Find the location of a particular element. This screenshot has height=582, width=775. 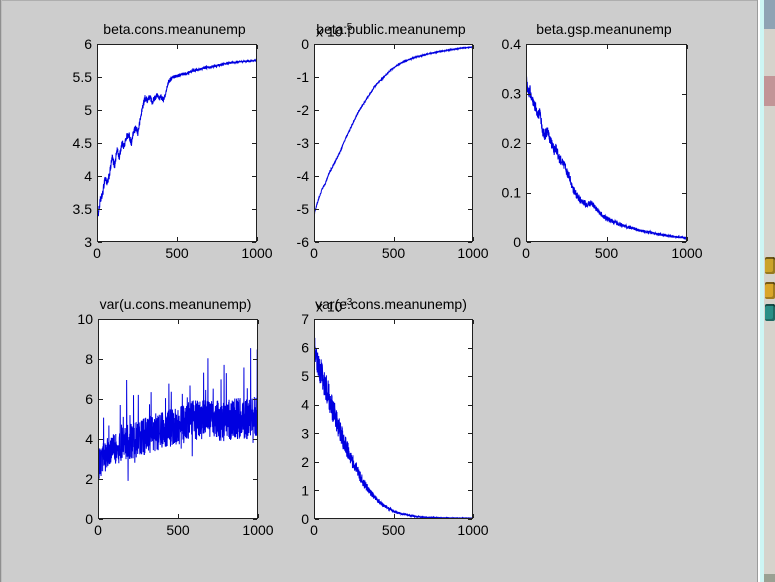

tick-label: 0.3 is located at coordinates (512, 94).